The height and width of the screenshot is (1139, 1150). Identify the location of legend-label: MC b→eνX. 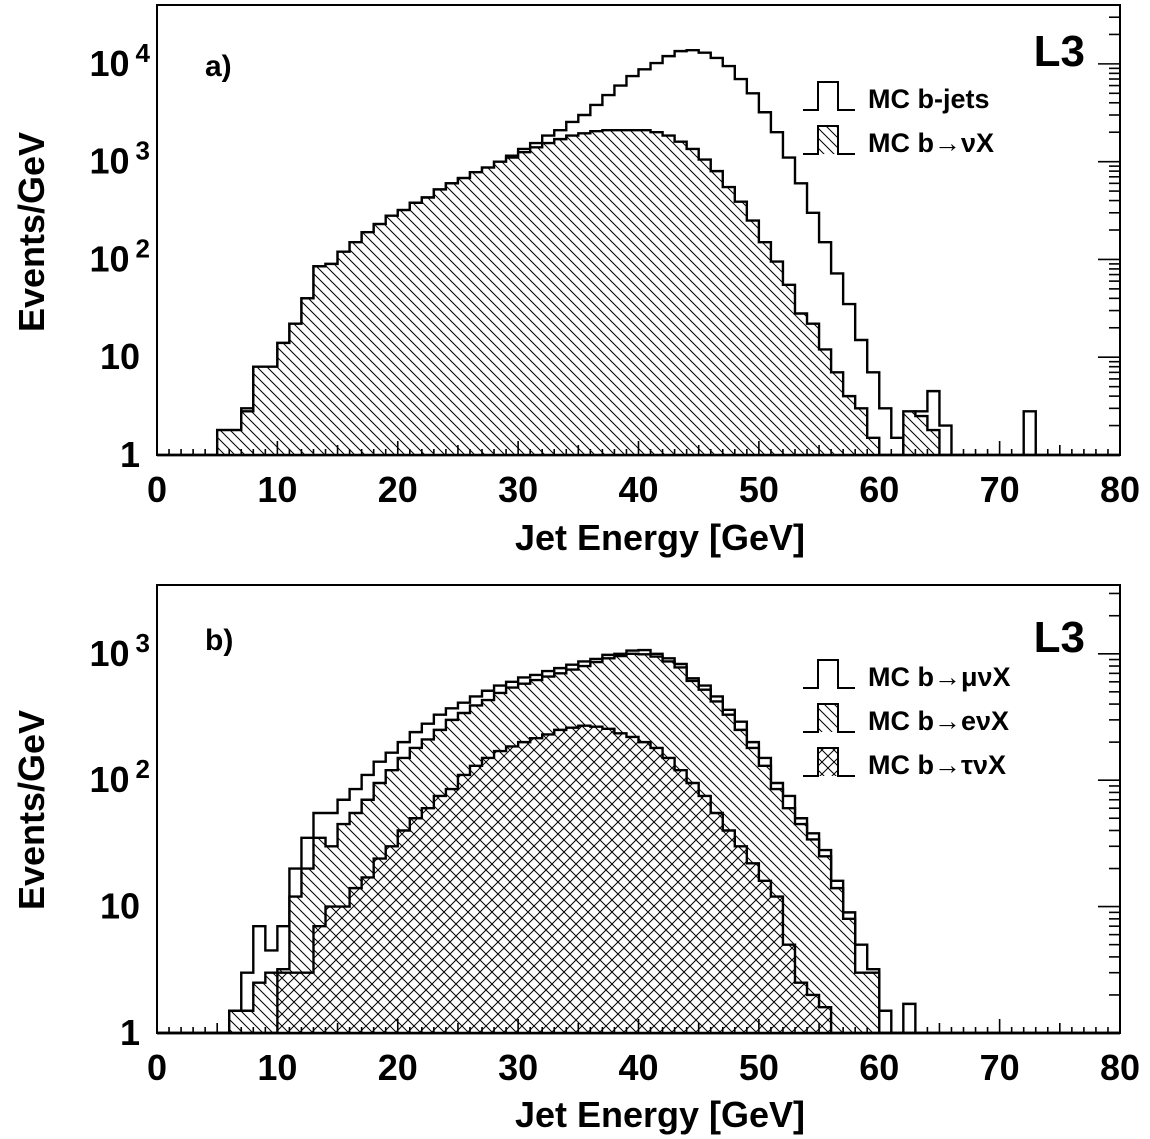
(938, 721).